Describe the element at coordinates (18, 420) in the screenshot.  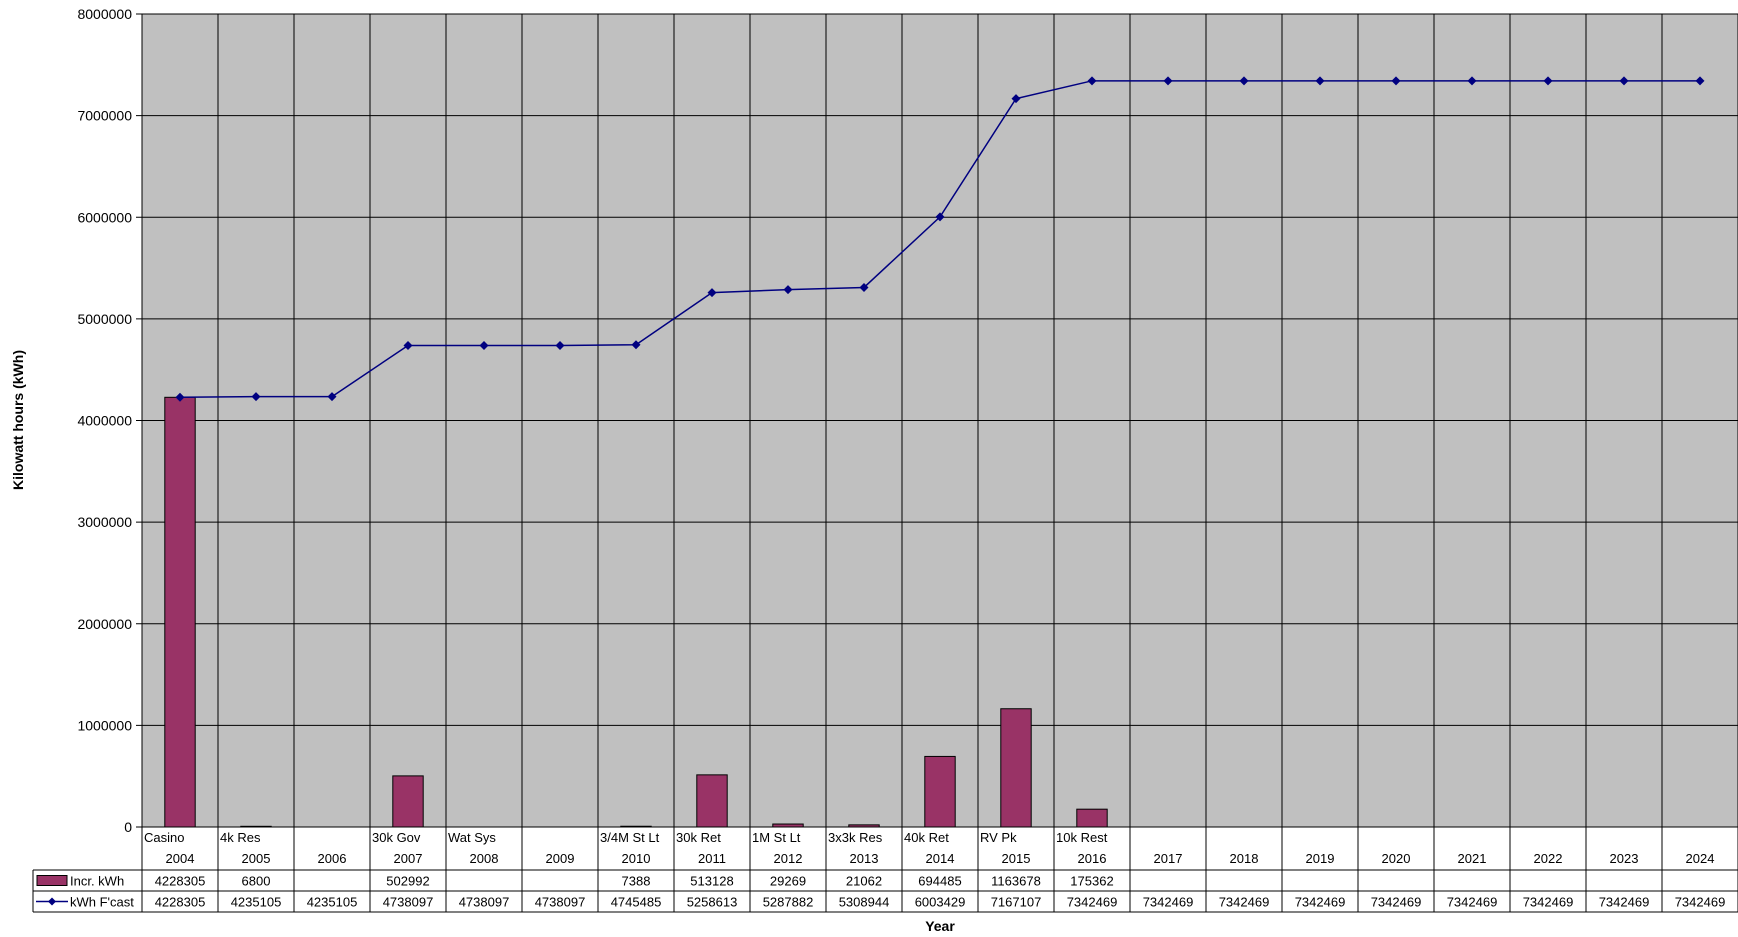
I see `y-axis-title: Kilowatt hours (kWh)` at that location.